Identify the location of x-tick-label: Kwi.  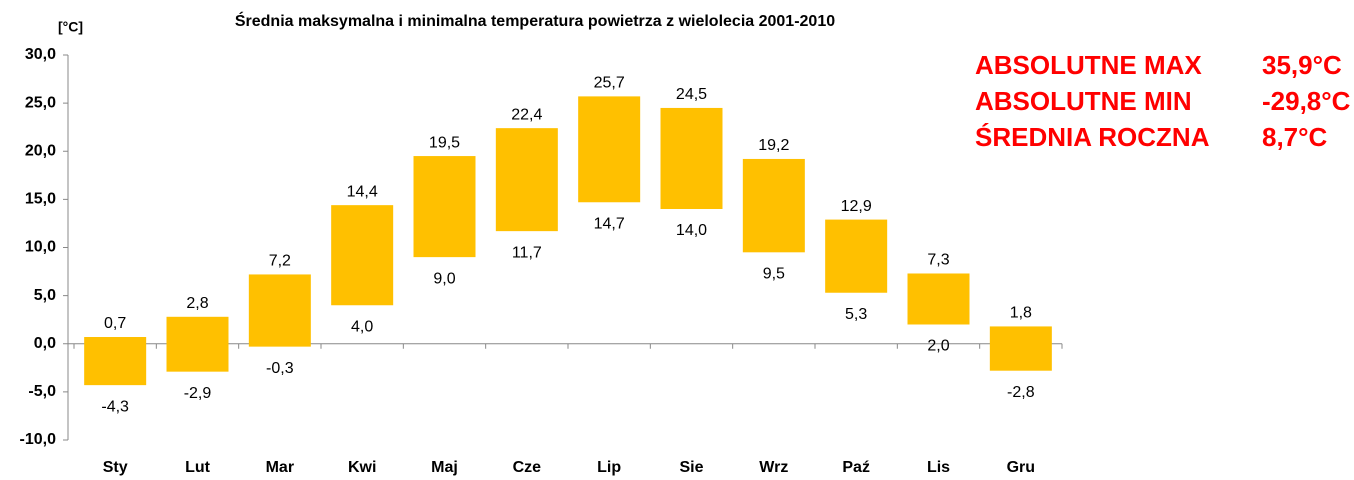
(362, 467).